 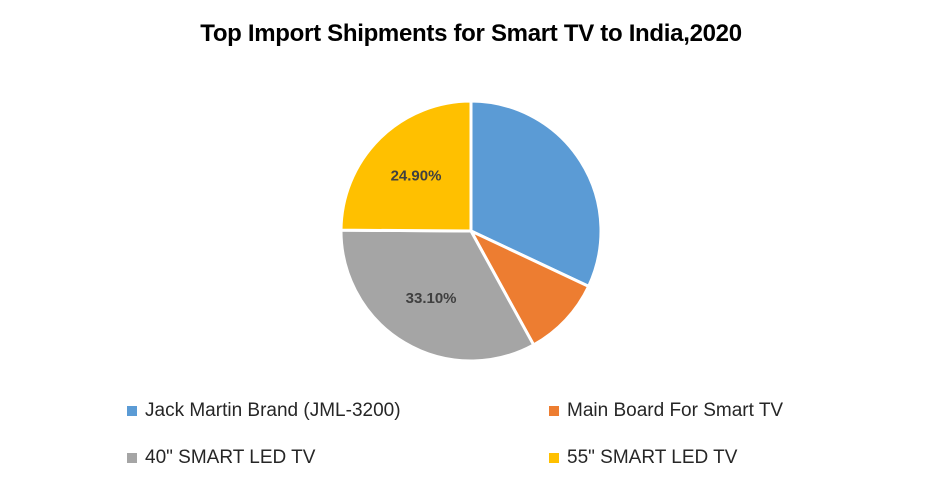 What do you see at coordinates (652, 457) in the screenshot?
I see `legend-label: 55" SMART LED TV` at bounding box center [652, 457].